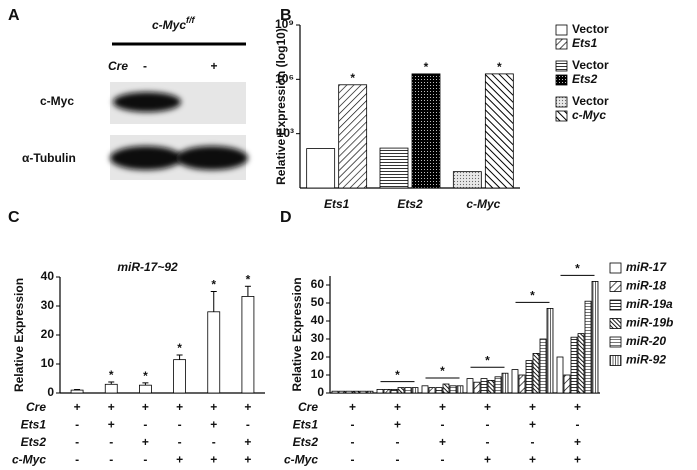  I want to click on legend-label: Ets2, so click(585, 79).